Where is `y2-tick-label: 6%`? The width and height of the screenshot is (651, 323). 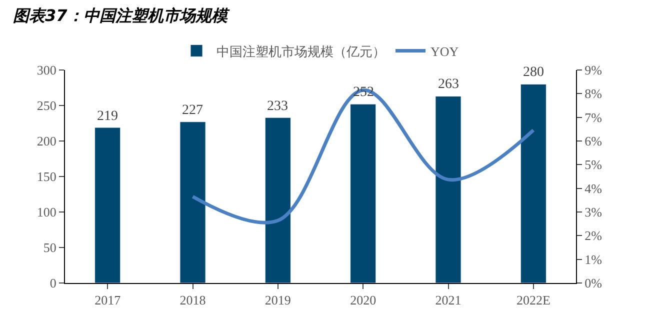 y2-tick-label: 6% is located at coordinates (593, 141).